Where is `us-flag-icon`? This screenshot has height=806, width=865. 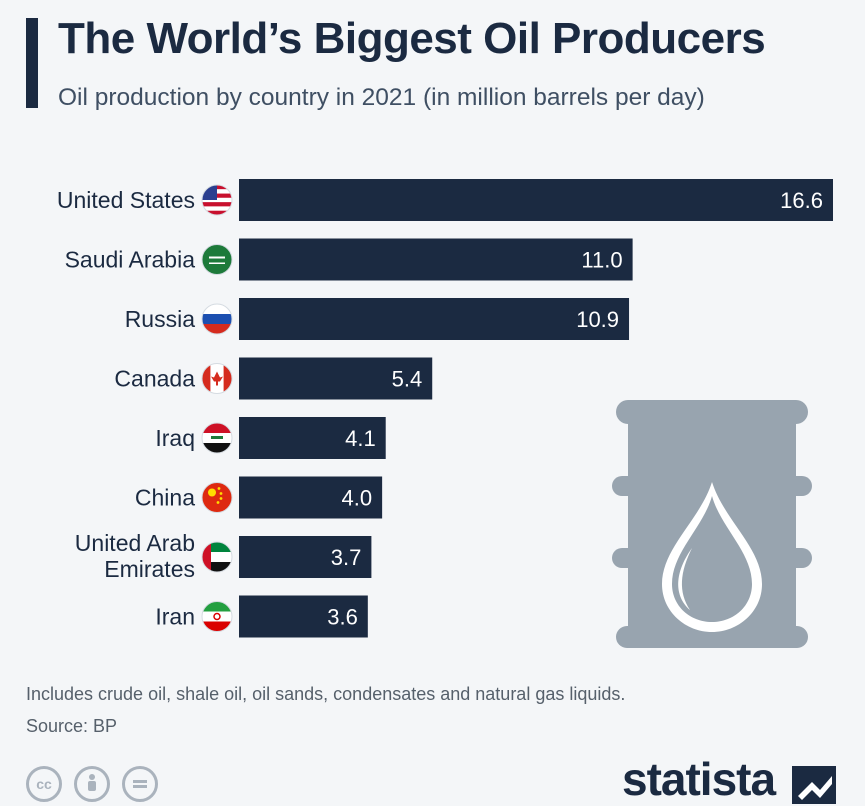
us-flag-icon is located at coordinates (217, 200).